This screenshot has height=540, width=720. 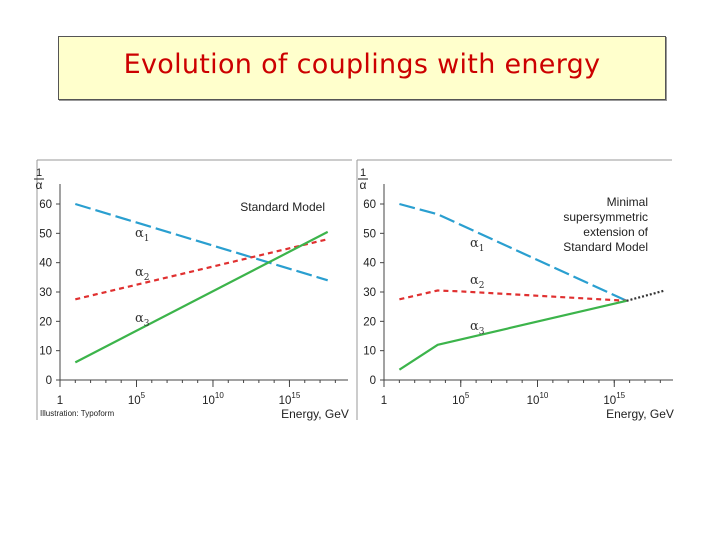 What do you see at coordinates (362, 64) in the screenshot?
I see `slide-title: Evolution of couplings with energy` at bounding box center [362, 64].